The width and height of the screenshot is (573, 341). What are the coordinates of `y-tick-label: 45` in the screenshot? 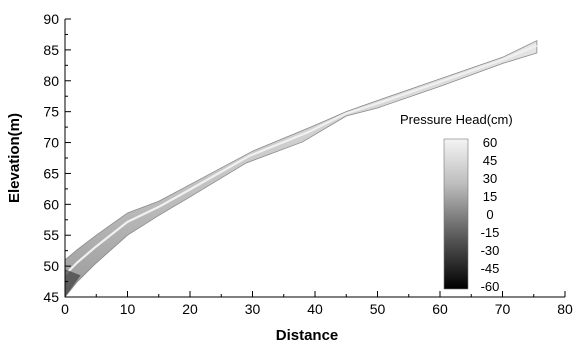 It's located at (51, 297).